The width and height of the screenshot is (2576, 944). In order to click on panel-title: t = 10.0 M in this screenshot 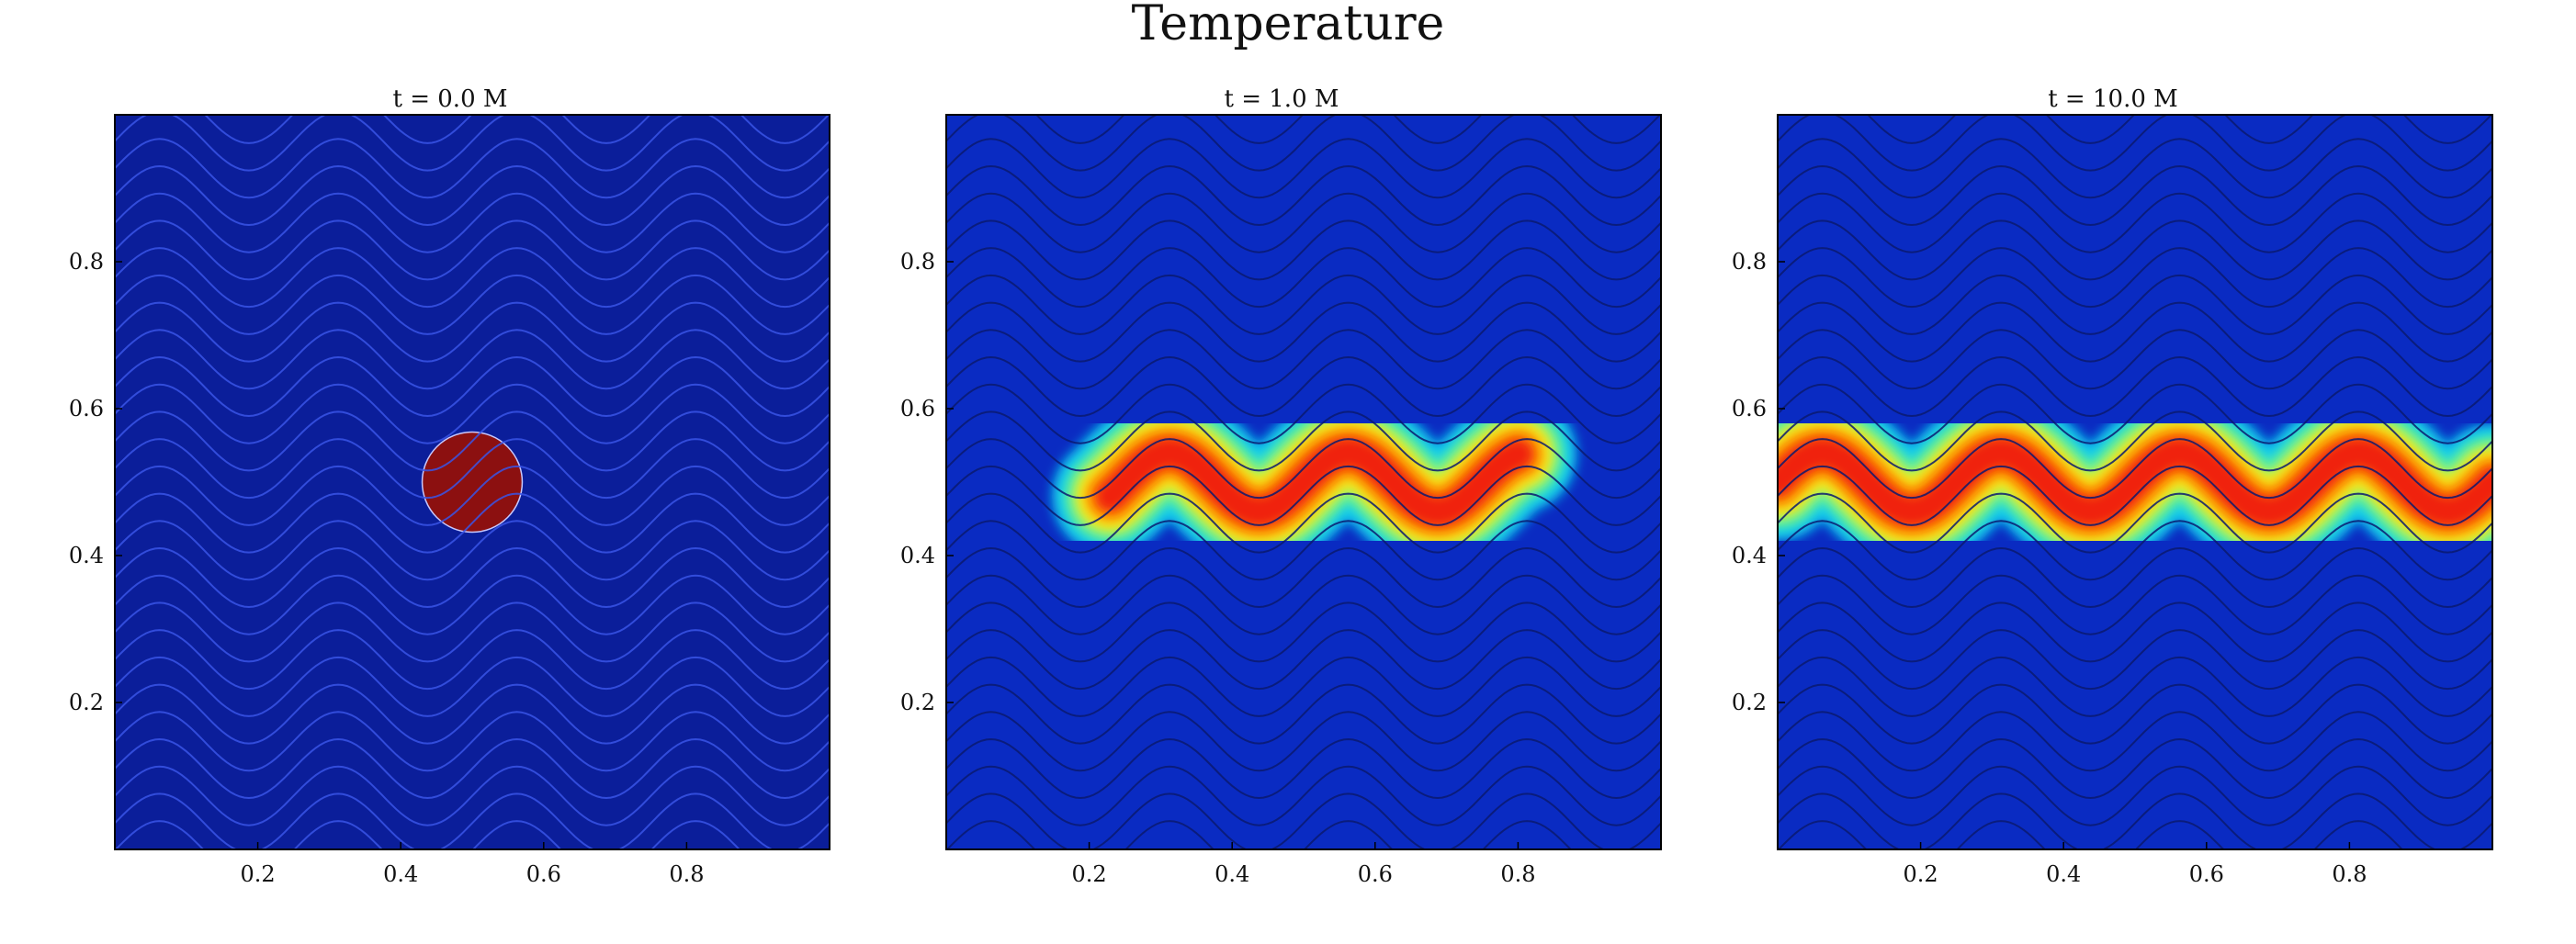, I will do `click(2113, 99)`.